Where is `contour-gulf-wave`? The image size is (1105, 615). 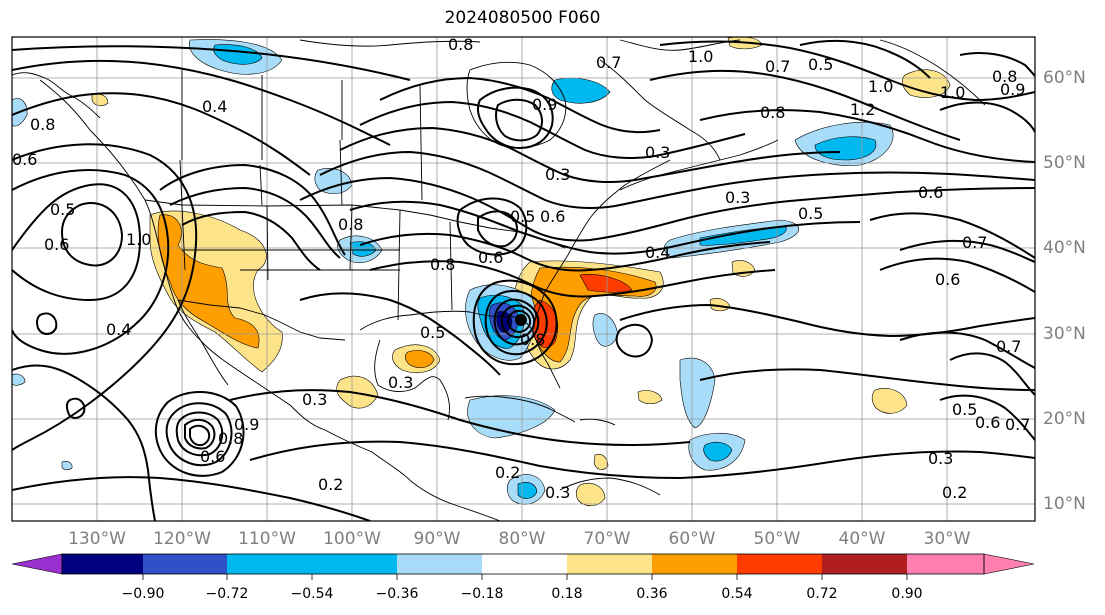
contour-gulf-wave is located at coordinates (400, 334).